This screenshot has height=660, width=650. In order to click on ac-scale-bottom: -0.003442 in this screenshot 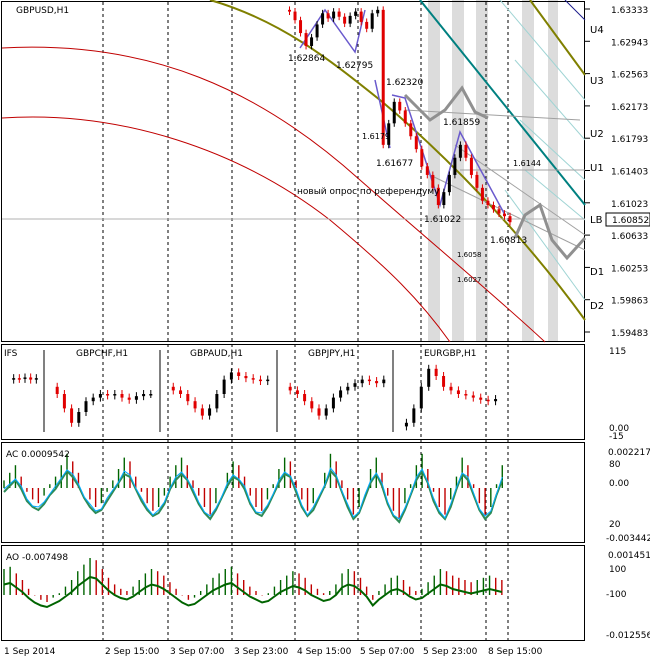, I will do `click(628, 539)`.